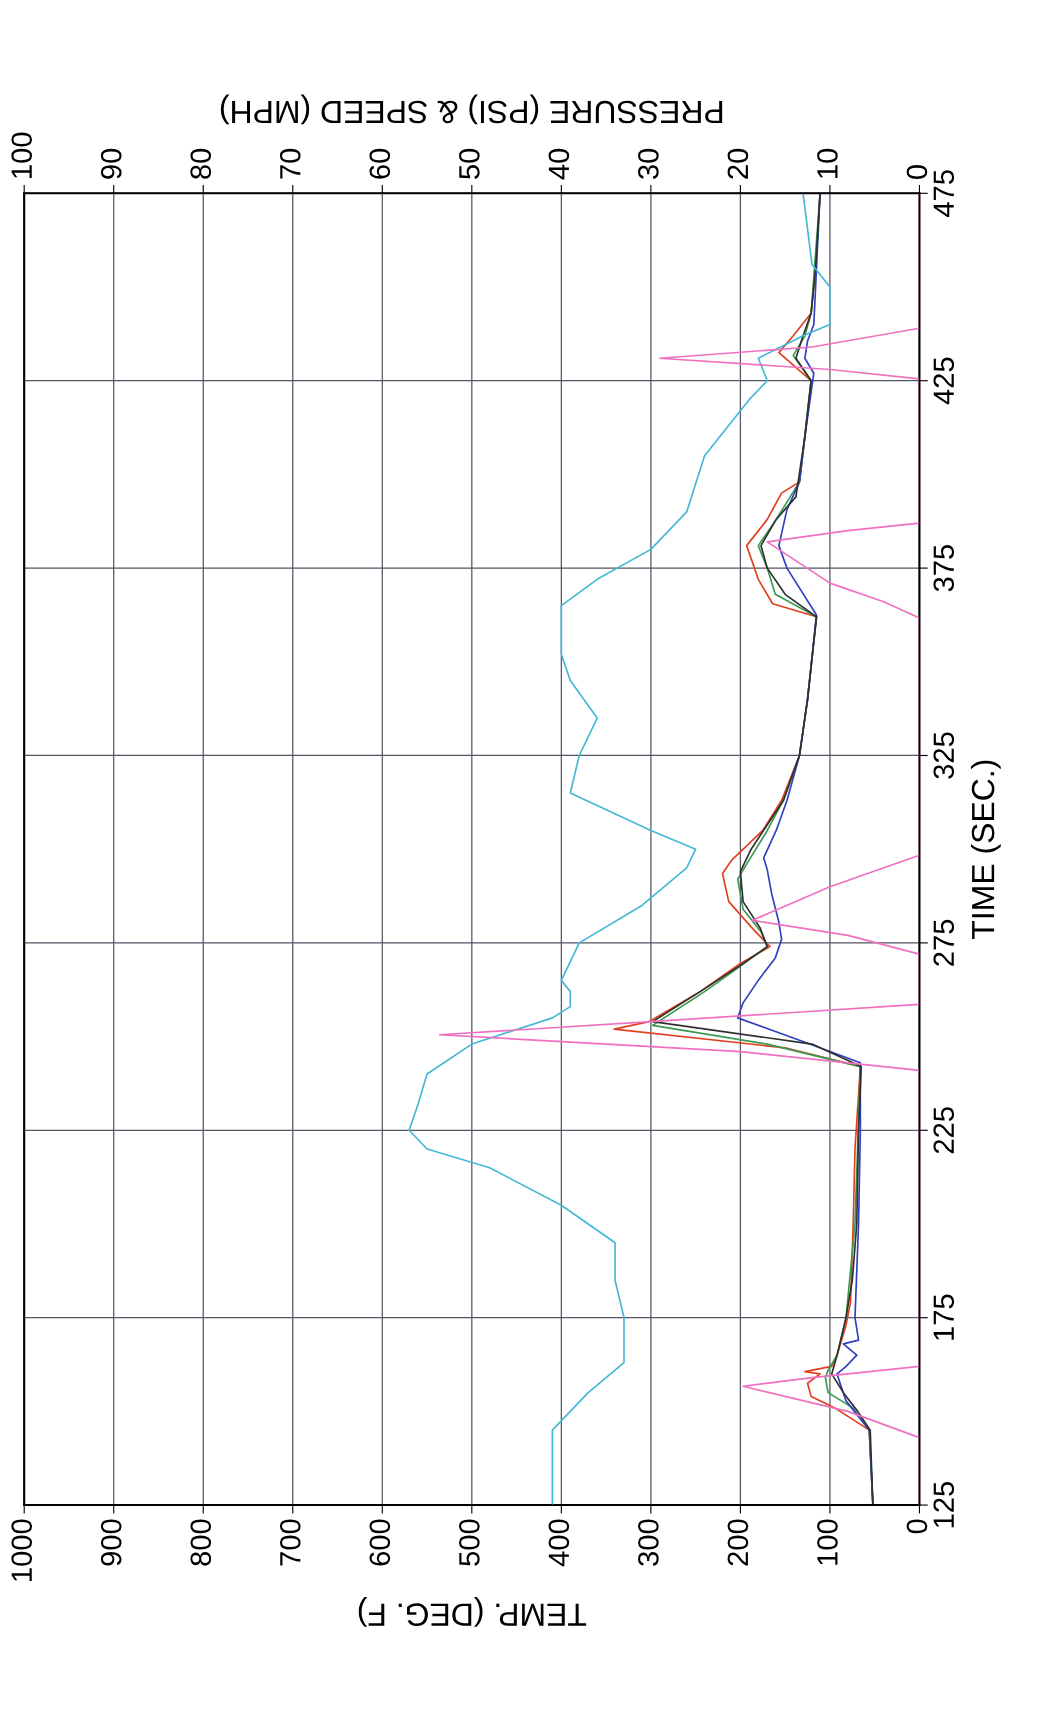 The height and width of the screenshot is (1726, 1052). What do you see at coordinates (917, 1526) in the screenshot?
I see `x-tick-label: 0` at bounding box center [917, 1526].